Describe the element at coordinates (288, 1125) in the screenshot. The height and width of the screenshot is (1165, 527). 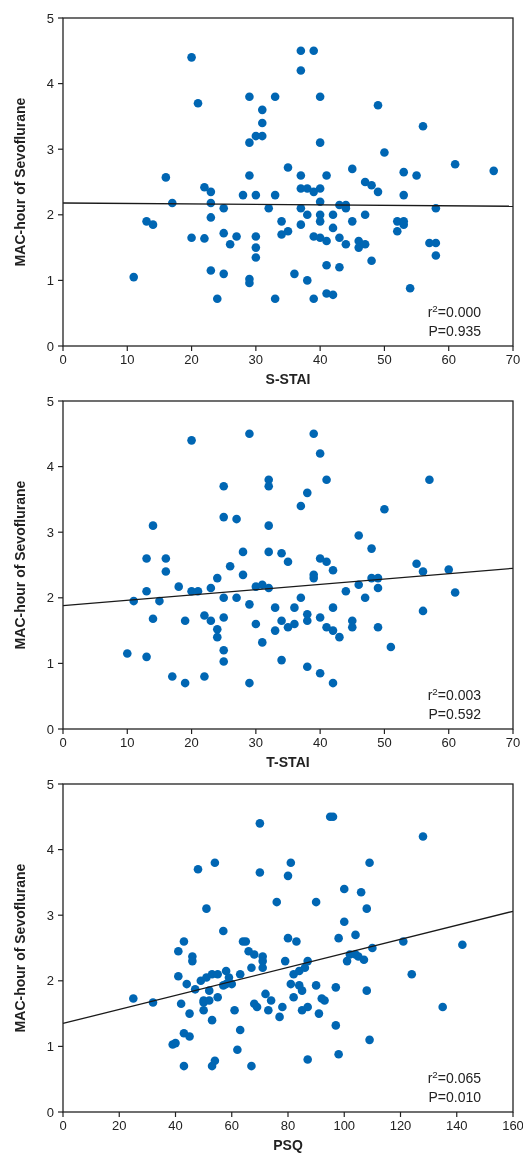
I see `x-tick-label: 80` at that location.